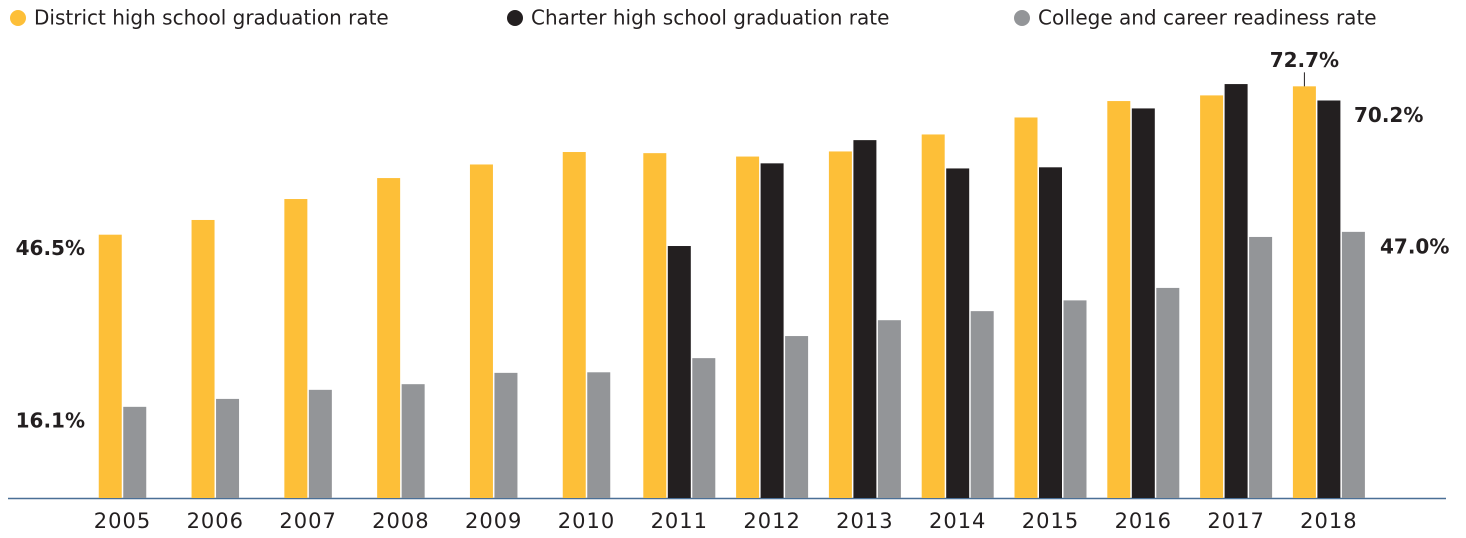 This screenshot has width=1466, height=538. I want to click on x-tick-label: 2007, so click(307, 521).